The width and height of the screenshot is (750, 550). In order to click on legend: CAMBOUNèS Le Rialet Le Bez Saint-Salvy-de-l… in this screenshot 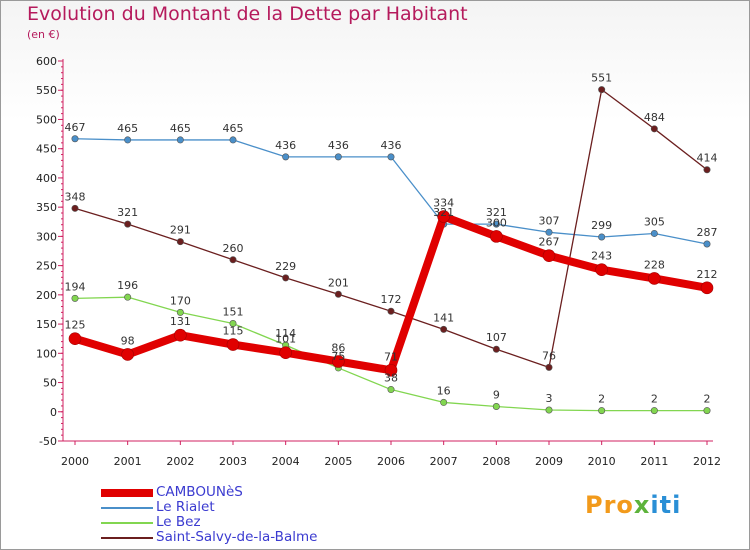, I will do `click(209, 515)`.